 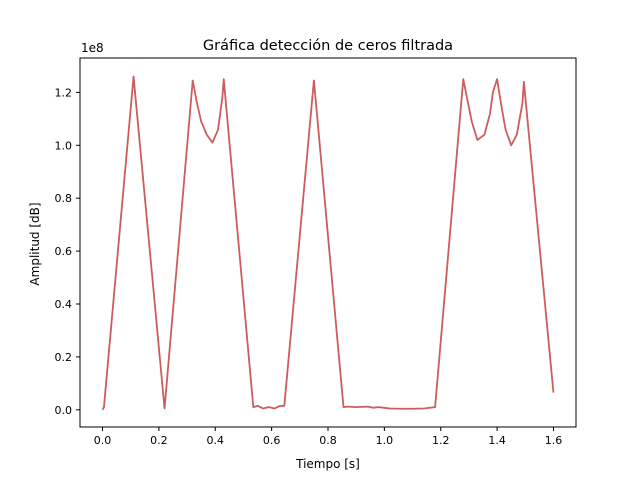 What do you see at coordinates (441, 440) in the screenshot?
I see `x-tick-label: 1.2` at bounding box center [441, 440].